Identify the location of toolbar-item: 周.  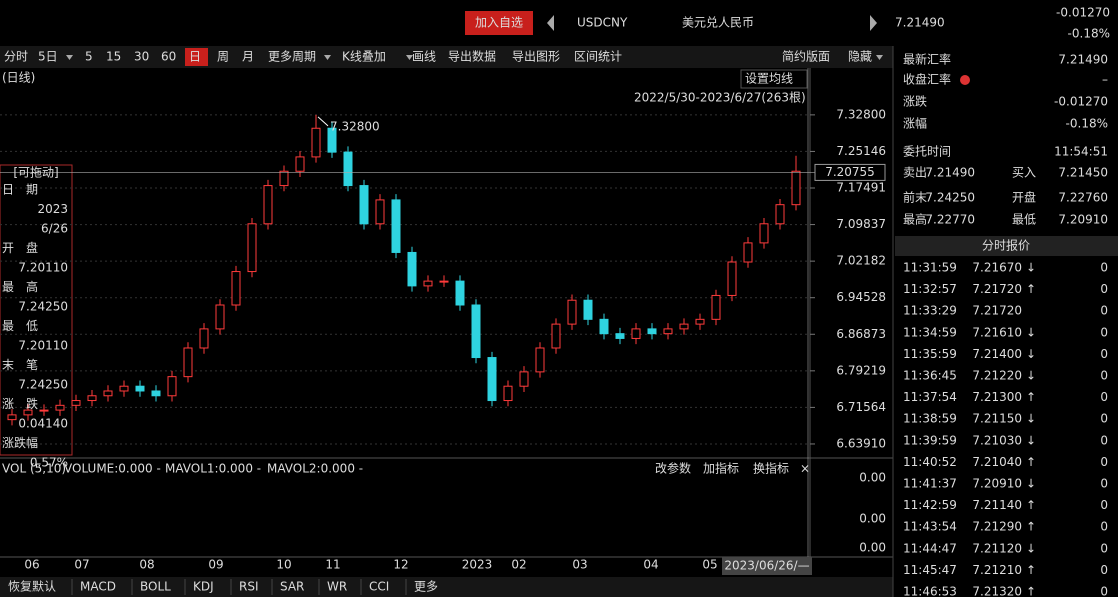
(223, 57).